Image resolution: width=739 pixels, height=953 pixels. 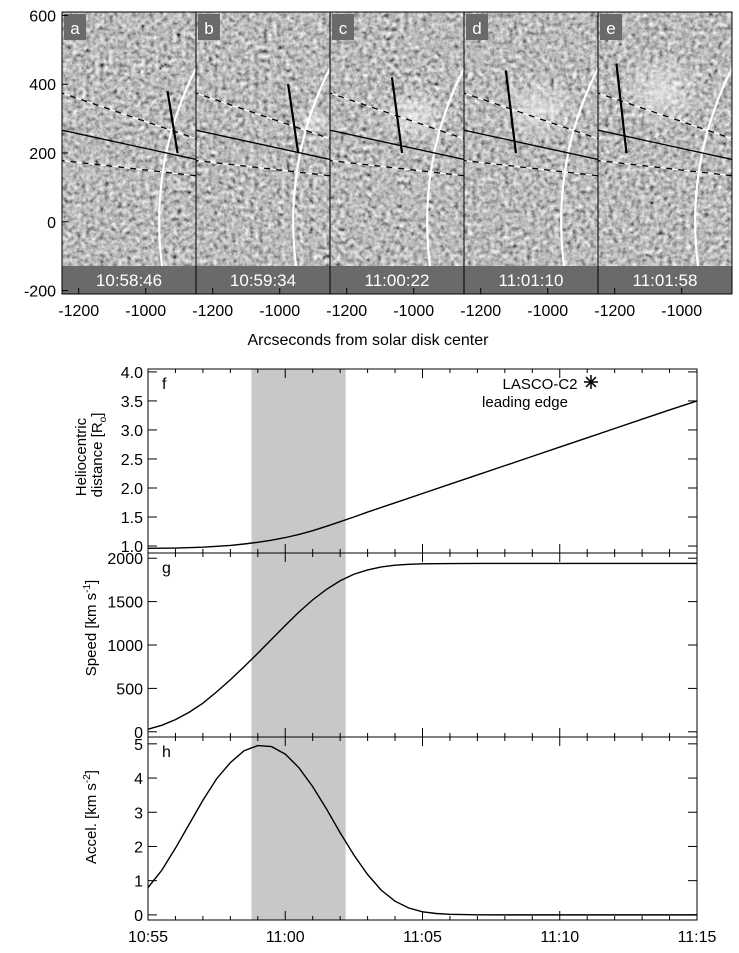 What do you see at coordinates (166, 752) in the screenshot?
I see `panel-letter-h: h` at bounding box center [166, 752].